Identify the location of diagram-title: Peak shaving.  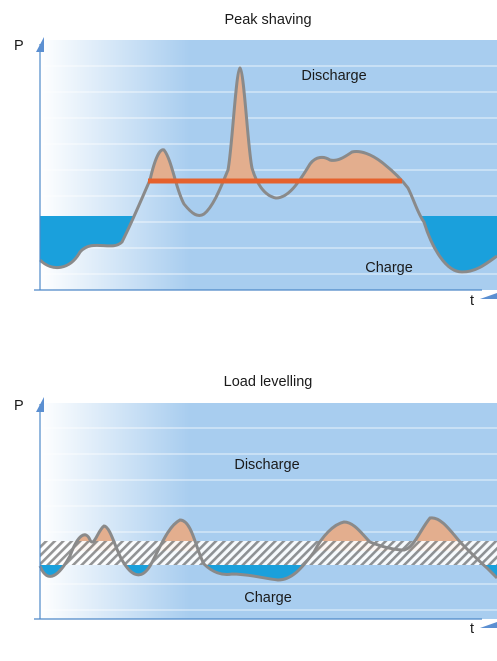
(267, 20).